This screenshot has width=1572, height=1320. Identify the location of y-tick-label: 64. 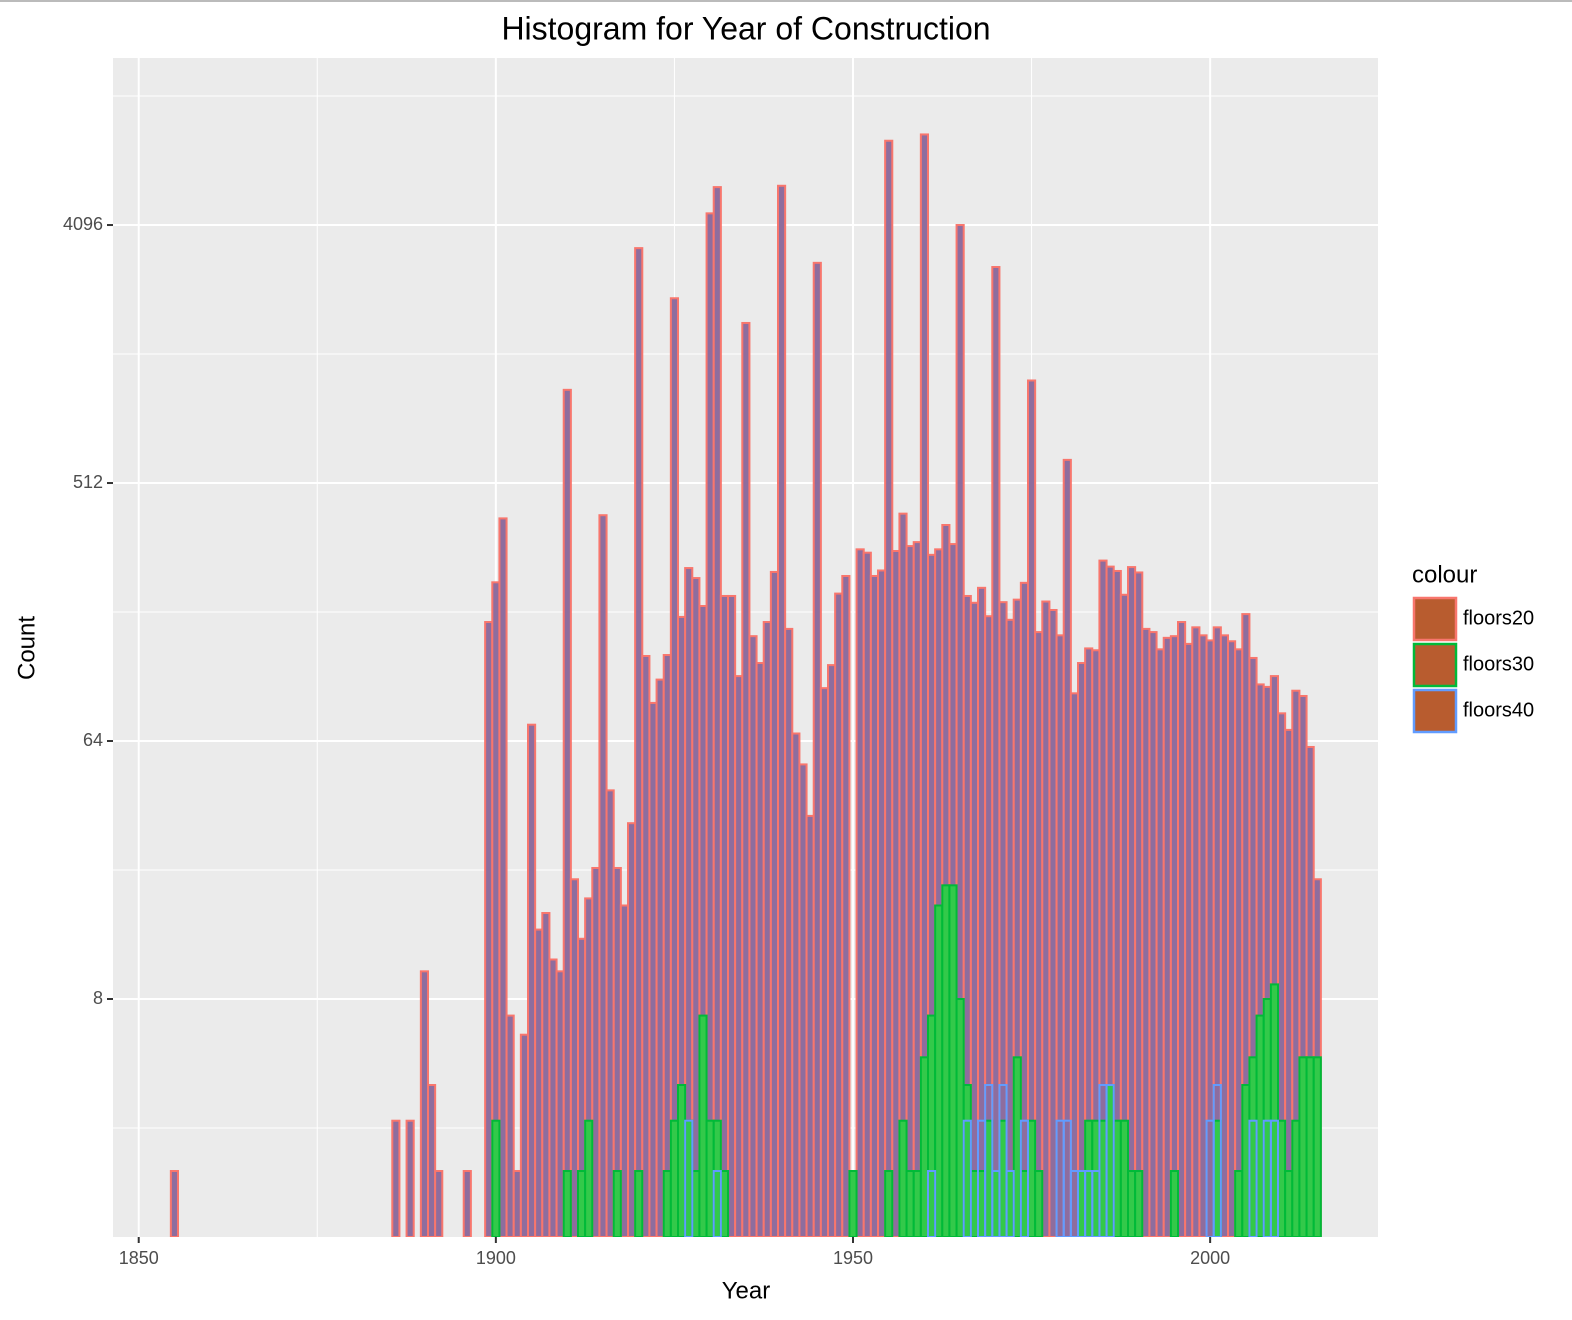
(93, 740).